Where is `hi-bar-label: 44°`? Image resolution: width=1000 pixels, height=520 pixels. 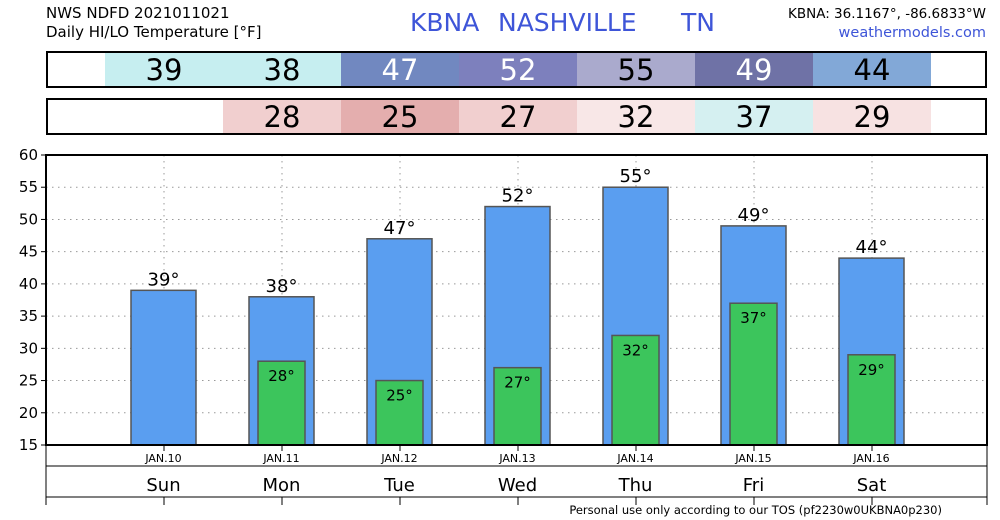
hi-bar-label: 44° is located at coordinates (872, 247).